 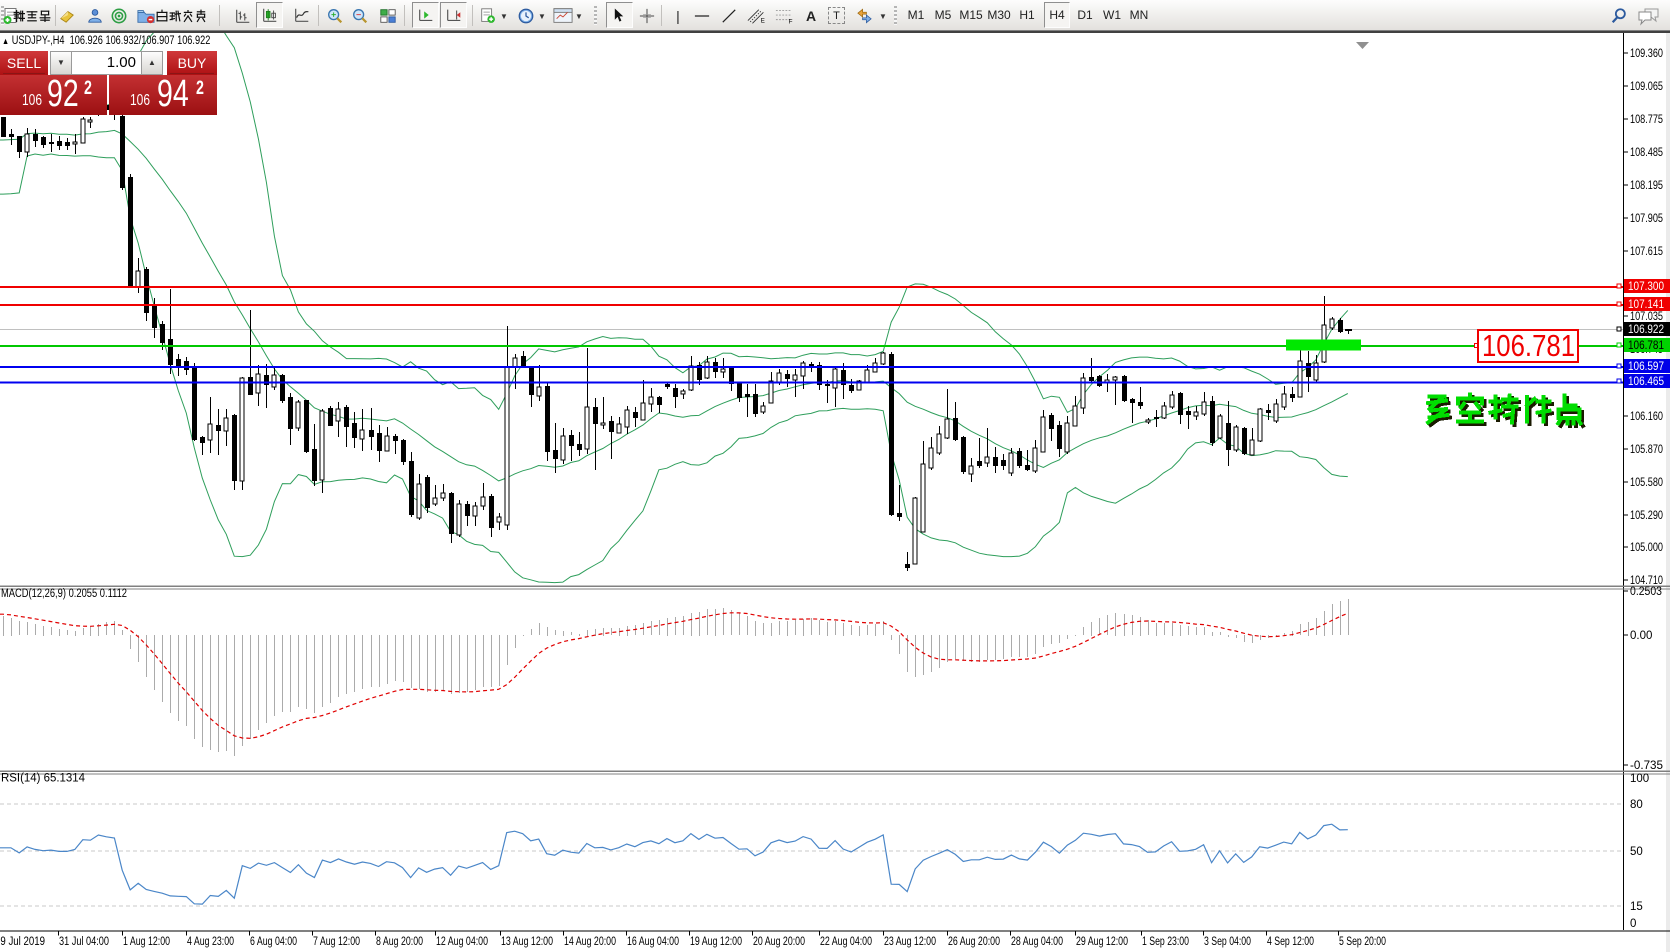 What do you see at coordinates (336, 942) in the screenshot?
I see `svg-text: 7 Aug 12:00` at bounding box center [336, 942].